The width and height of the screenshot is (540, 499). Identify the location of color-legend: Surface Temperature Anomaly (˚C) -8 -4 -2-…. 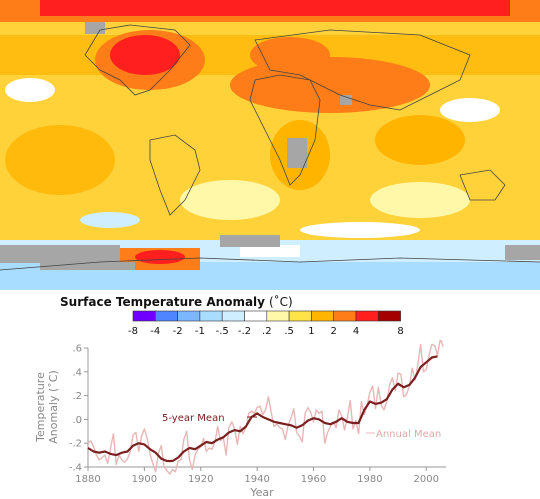
(232, 315).